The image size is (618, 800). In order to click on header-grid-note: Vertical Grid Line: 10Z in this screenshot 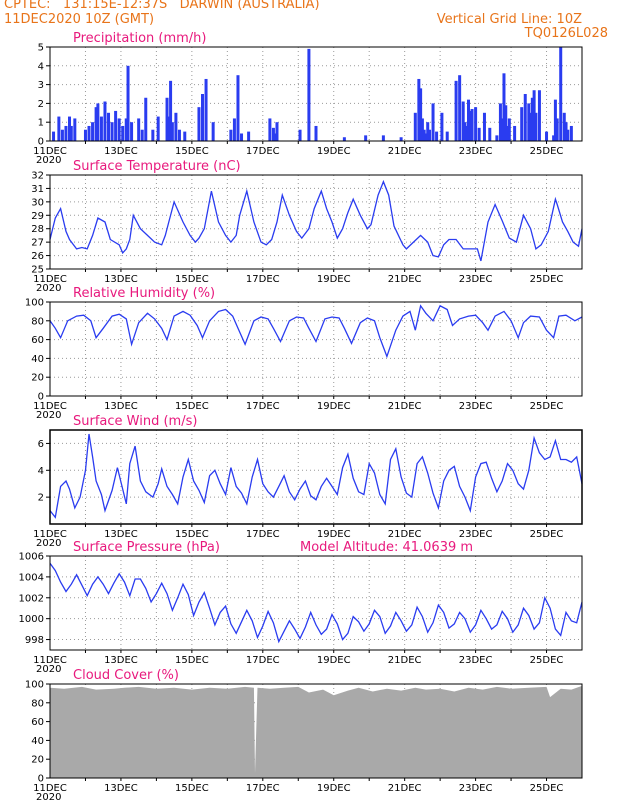, I will do `click(509, 19)`.